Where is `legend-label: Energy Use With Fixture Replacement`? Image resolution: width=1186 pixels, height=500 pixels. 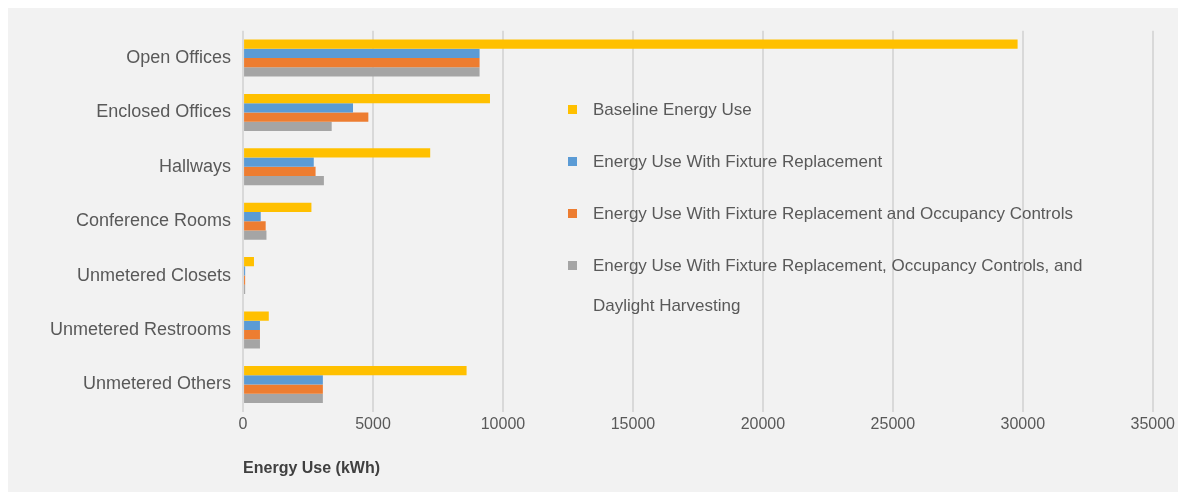
legend-label: Energy Use With Fixture Replacement is located at coordinates (738, 162).